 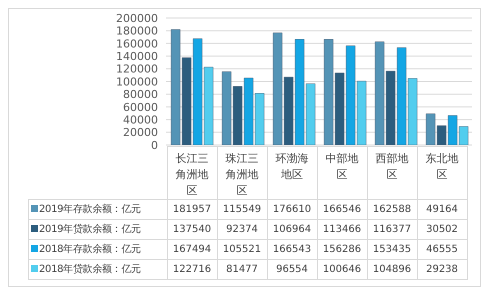 What do you see at coordinates (342, 270) in the screenshot?
I see `data-label: 100646` at bounding box center [342, 270].